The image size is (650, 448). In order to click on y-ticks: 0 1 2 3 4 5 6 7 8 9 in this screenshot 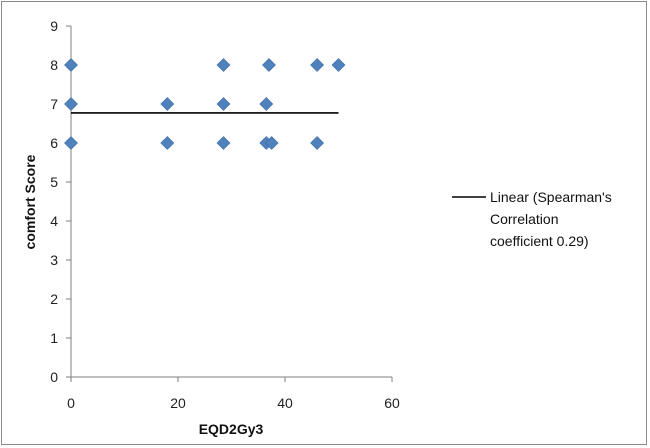, I will do `click(60, 201)`.